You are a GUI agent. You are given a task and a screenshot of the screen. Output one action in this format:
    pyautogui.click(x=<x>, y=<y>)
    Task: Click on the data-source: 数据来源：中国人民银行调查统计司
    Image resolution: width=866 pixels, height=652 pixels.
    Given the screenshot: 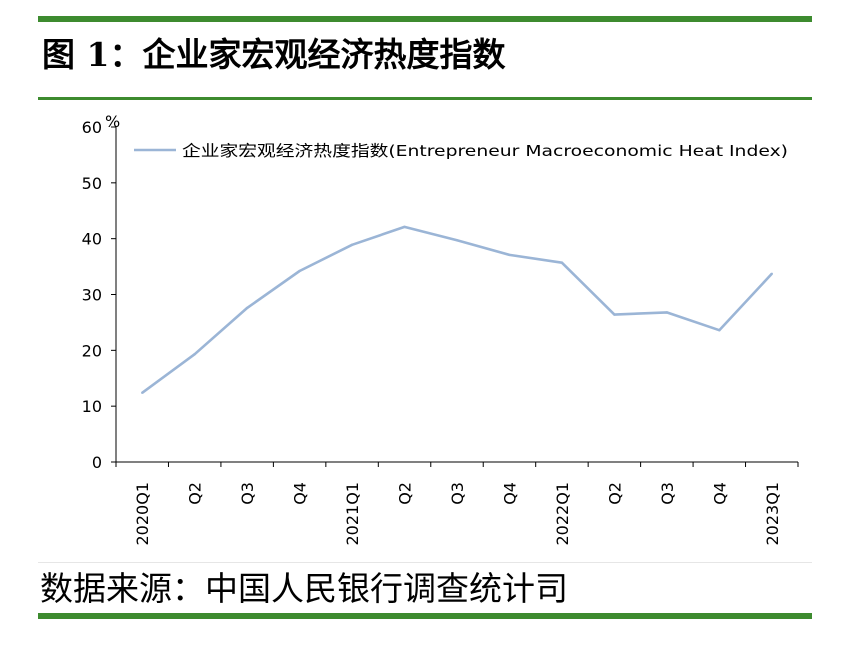 What is the action you would take?
    pyautogui.click(x=304, y=588)
    